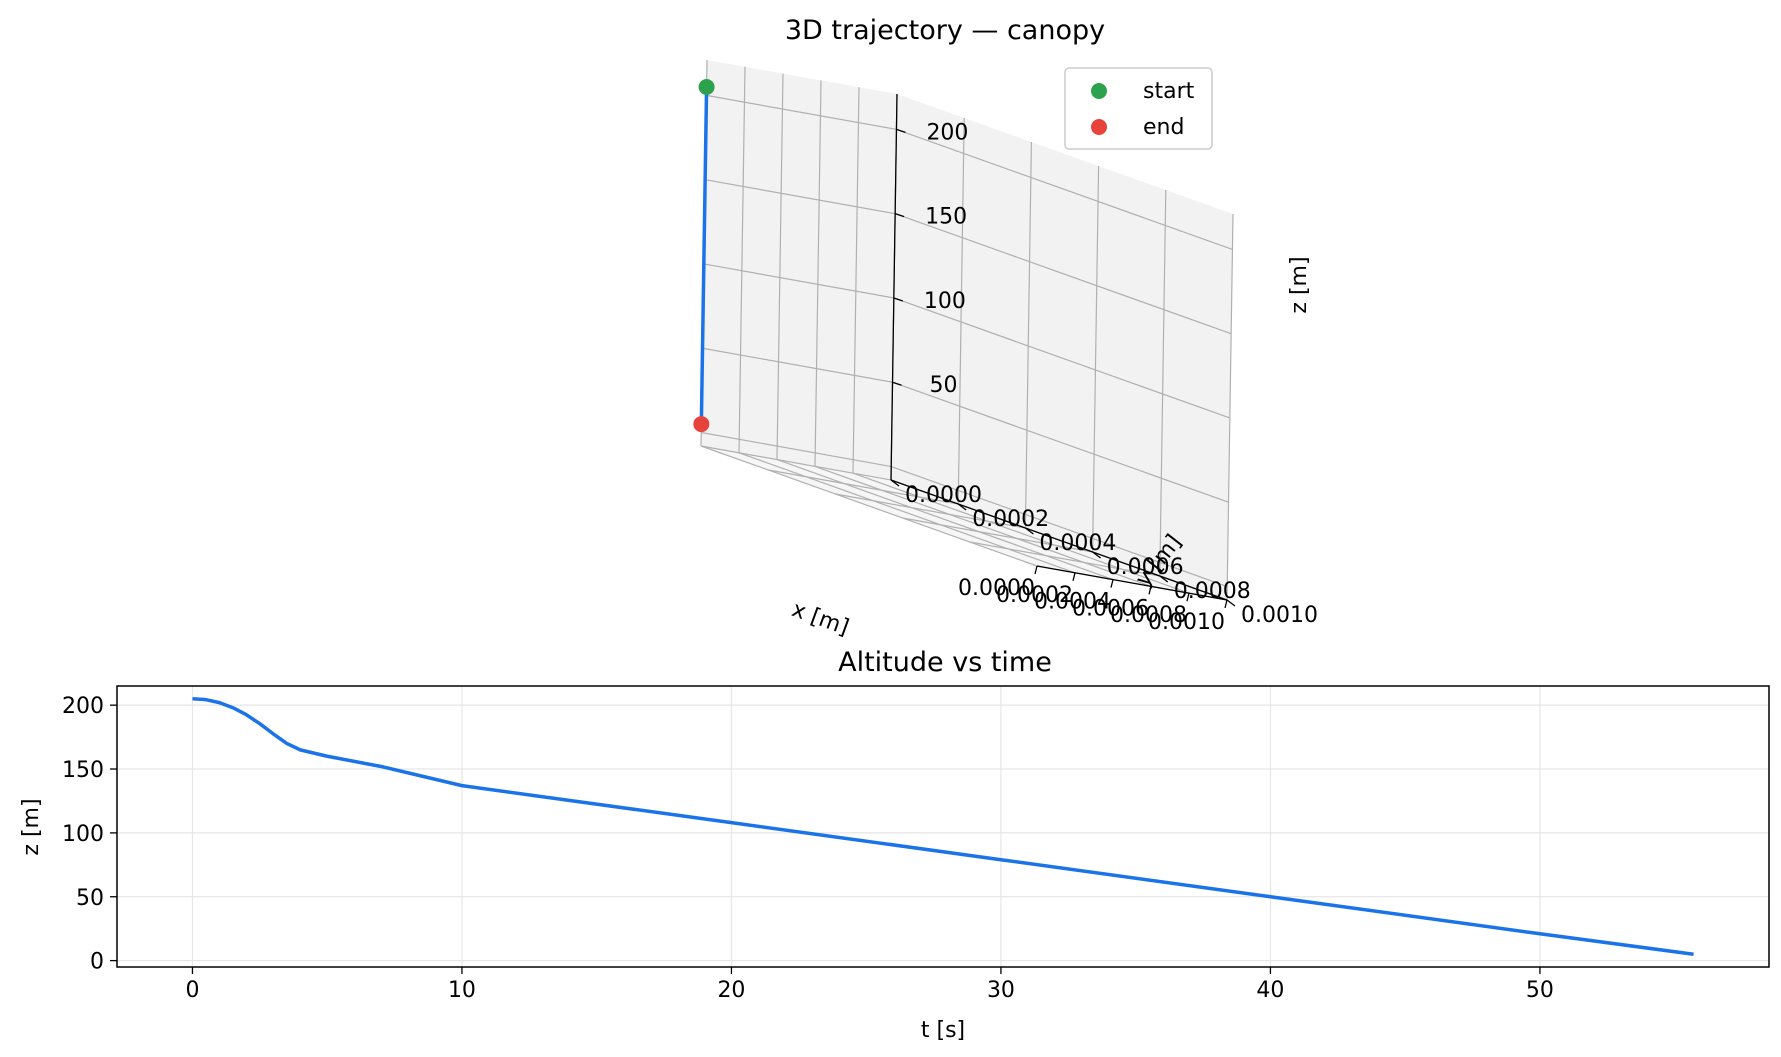 The image size is (1781, 1057). Describe the element at coordinates (31, 826) in the screenshot. I see `y-axis-label-2d: z [m]` at that location.